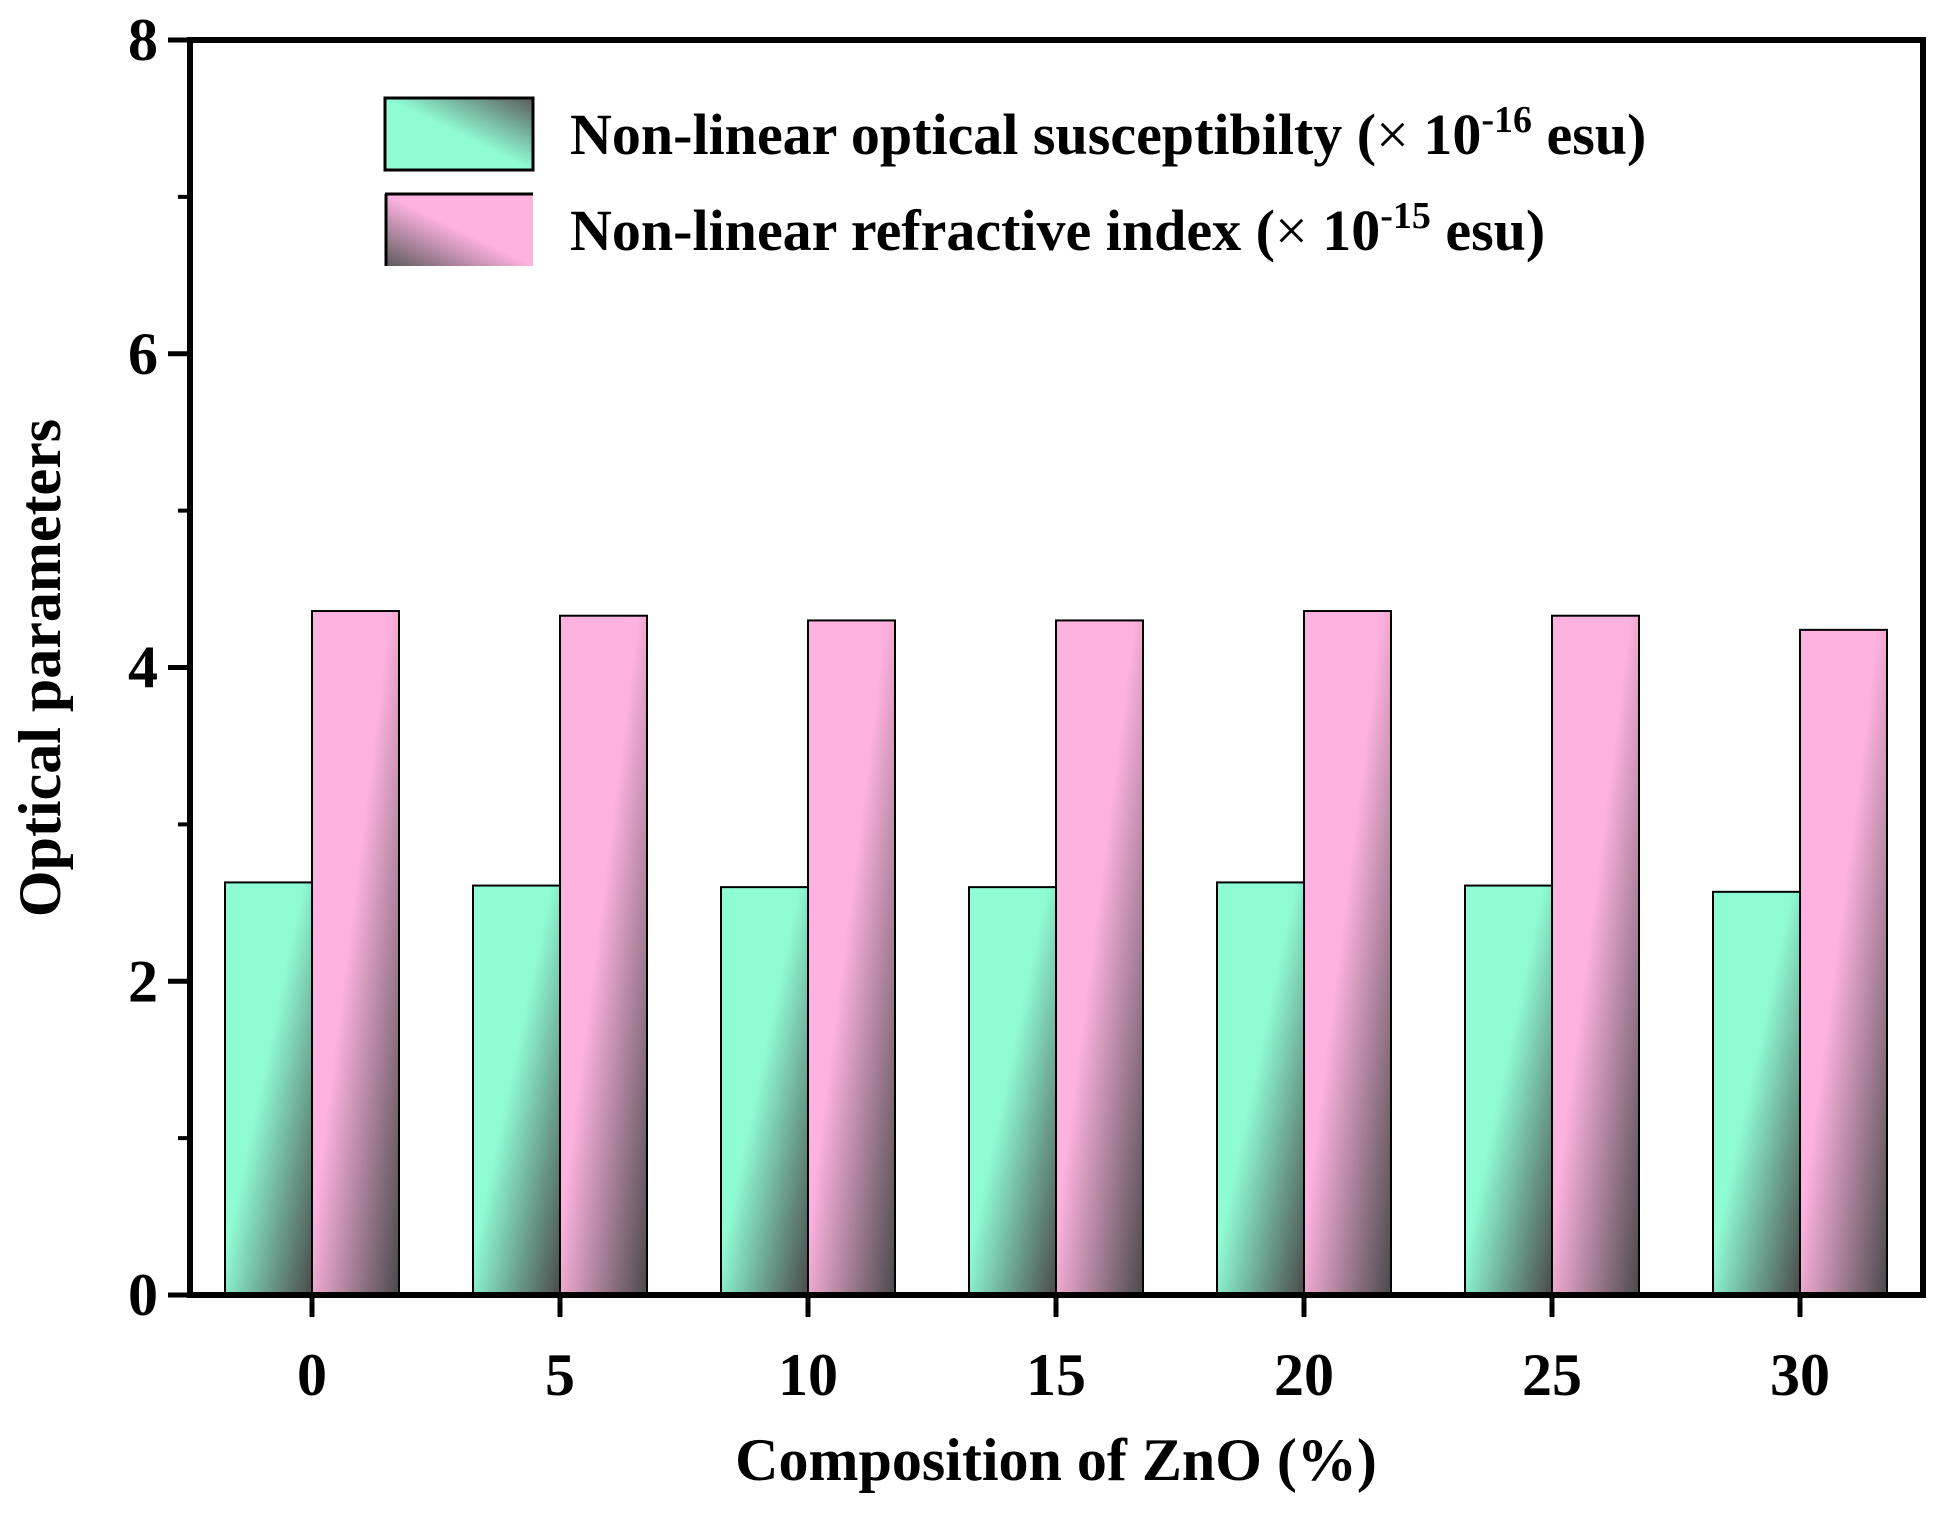 This screenshot has height=1525, width=1938. I want to click on legend-swatch-refractive-index, so click(459, 230).